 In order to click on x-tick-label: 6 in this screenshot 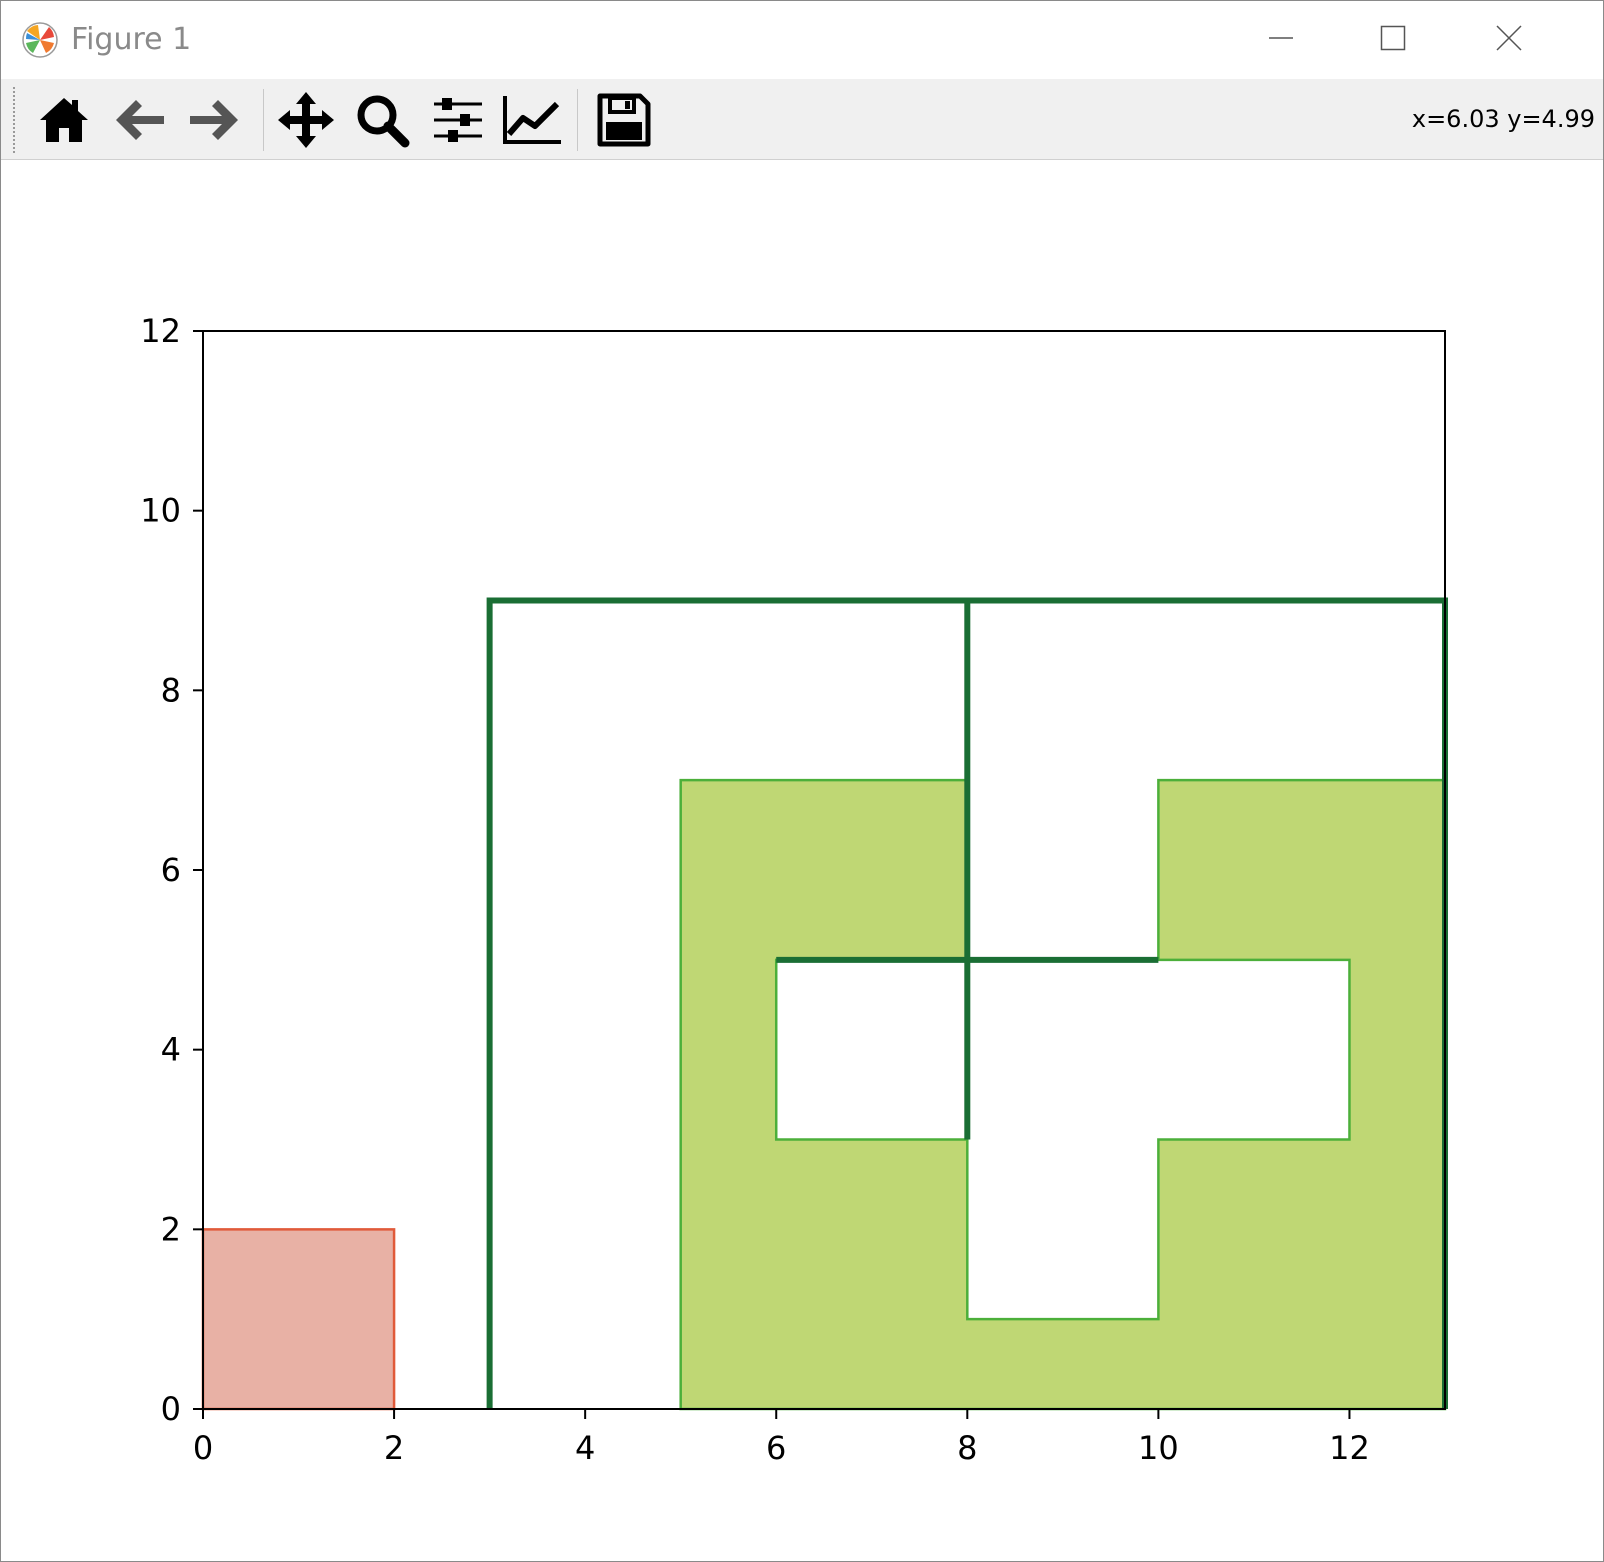, I will do `click(776, 1448)`.